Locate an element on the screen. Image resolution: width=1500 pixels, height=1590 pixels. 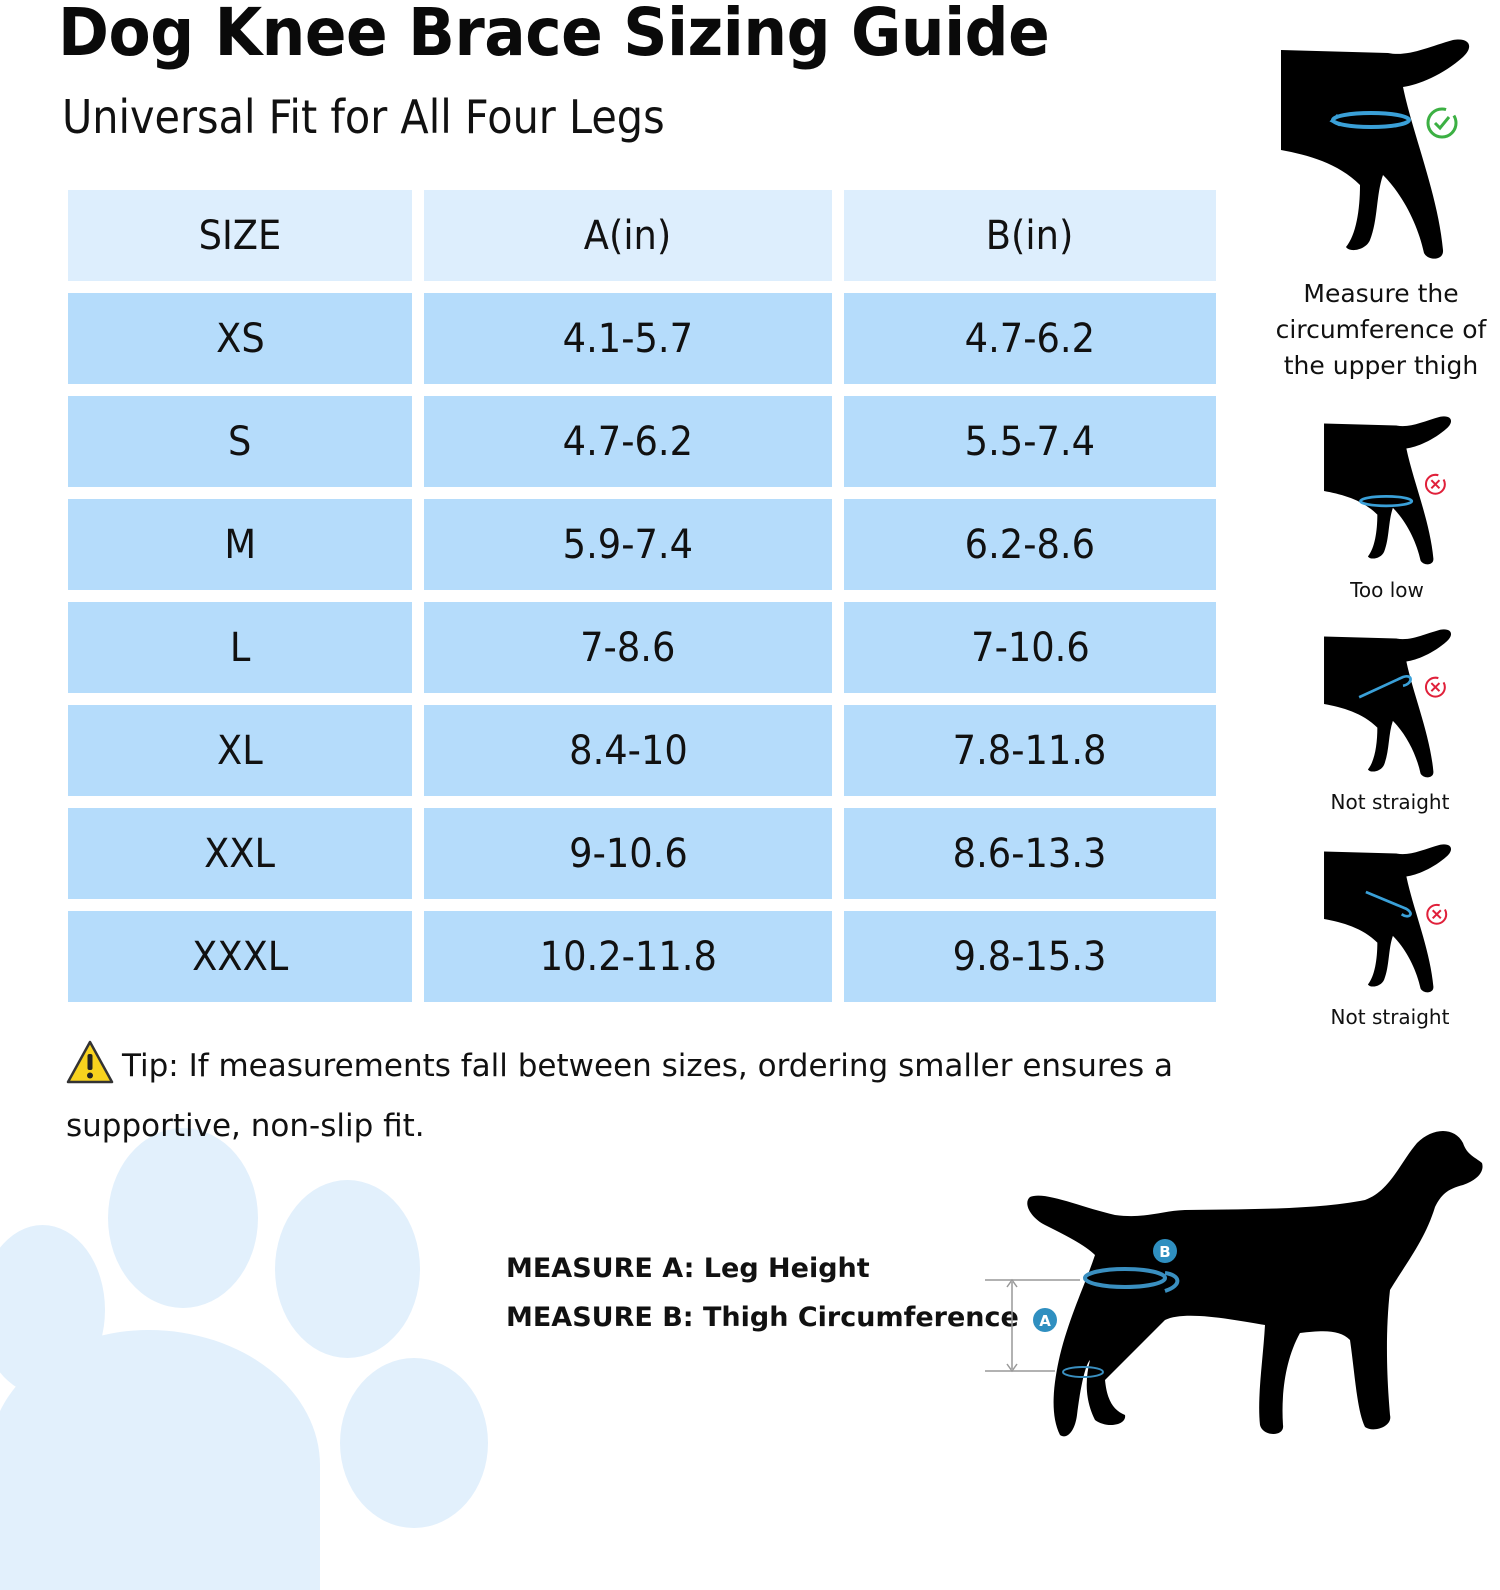
page-title: Dog Knee Brace Sizing Guide is located at coordinates (554, 35).